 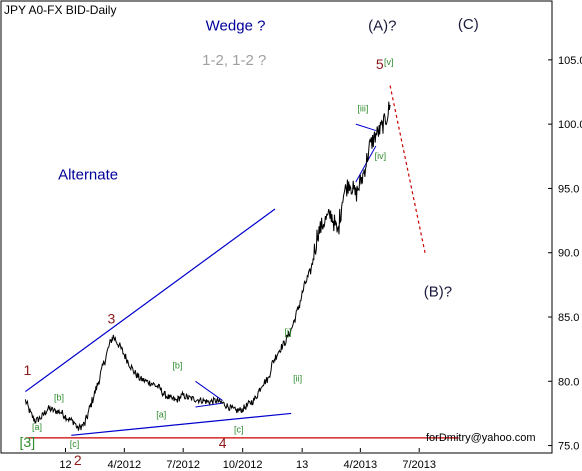 What do you see at coordinates (389, 62) in the screenshot?
I see `annotation-sub-v: [v]` at bounding box center [389, 62].